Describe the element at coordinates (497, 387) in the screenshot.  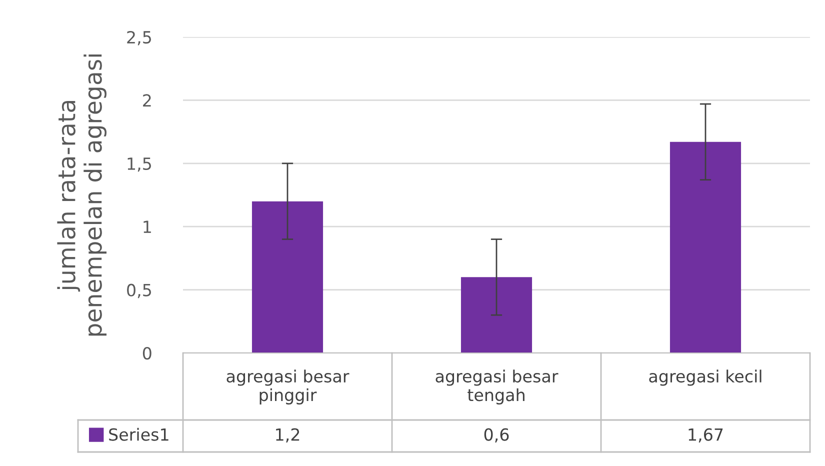
I see `x-tick-label: agregasi besar tengah` at that location.